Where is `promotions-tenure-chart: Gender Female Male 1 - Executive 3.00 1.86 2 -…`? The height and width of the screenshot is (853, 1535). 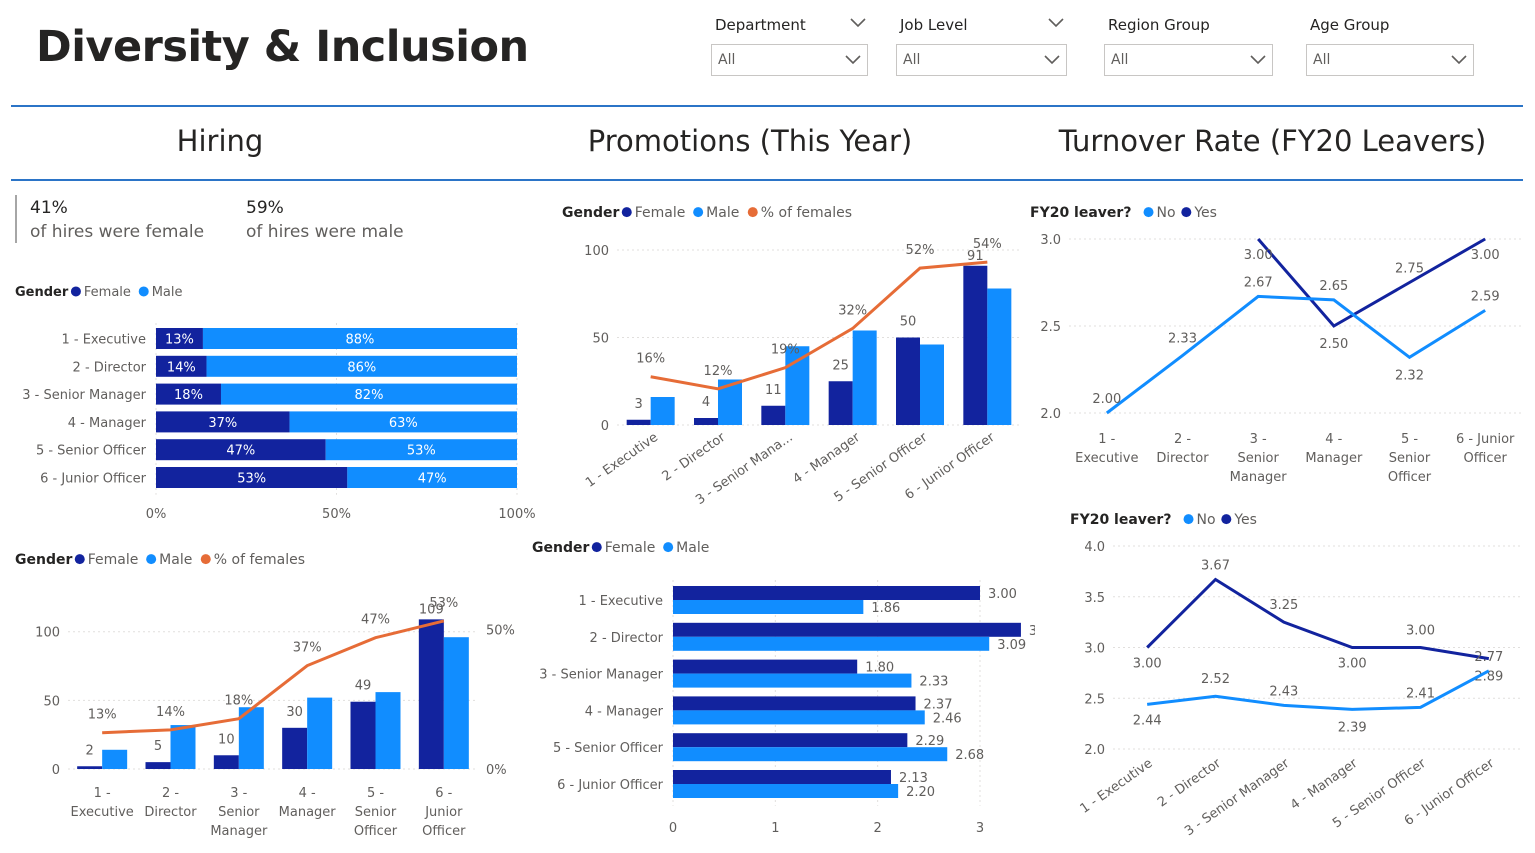
promotions-tenure-chart: Gender Female Male 1 - Executive 3.00 1.86 2 -… is located at coordinates (780, 690).